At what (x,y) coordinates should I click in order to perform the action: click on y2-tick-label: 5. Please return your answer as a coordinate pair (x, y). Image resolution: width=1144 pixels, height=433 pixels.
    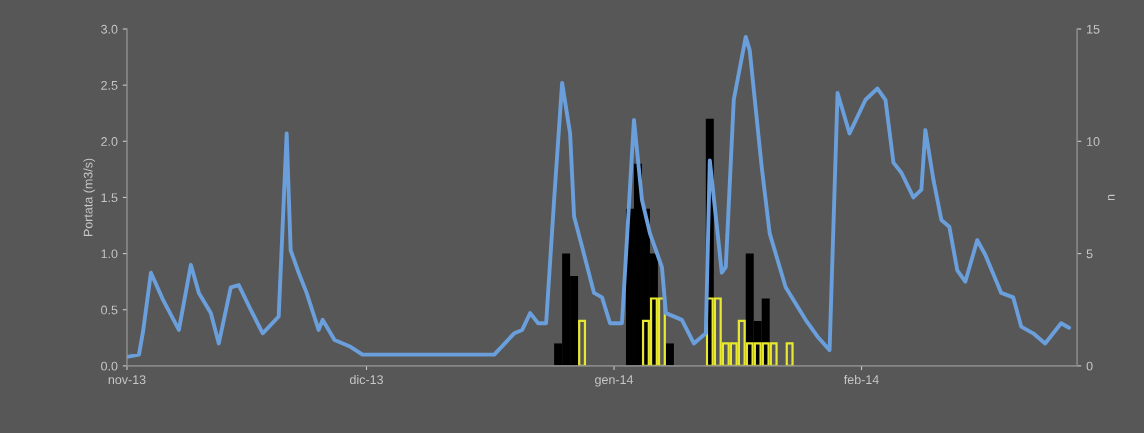
    Looking at the image, I should click on (1089, 254).